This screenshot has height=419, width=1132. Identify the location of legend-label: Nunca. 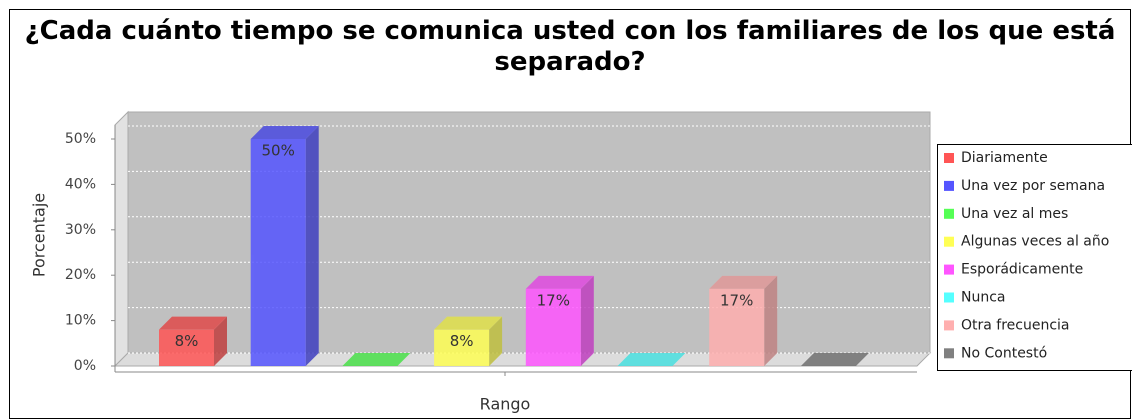
(983, 298).